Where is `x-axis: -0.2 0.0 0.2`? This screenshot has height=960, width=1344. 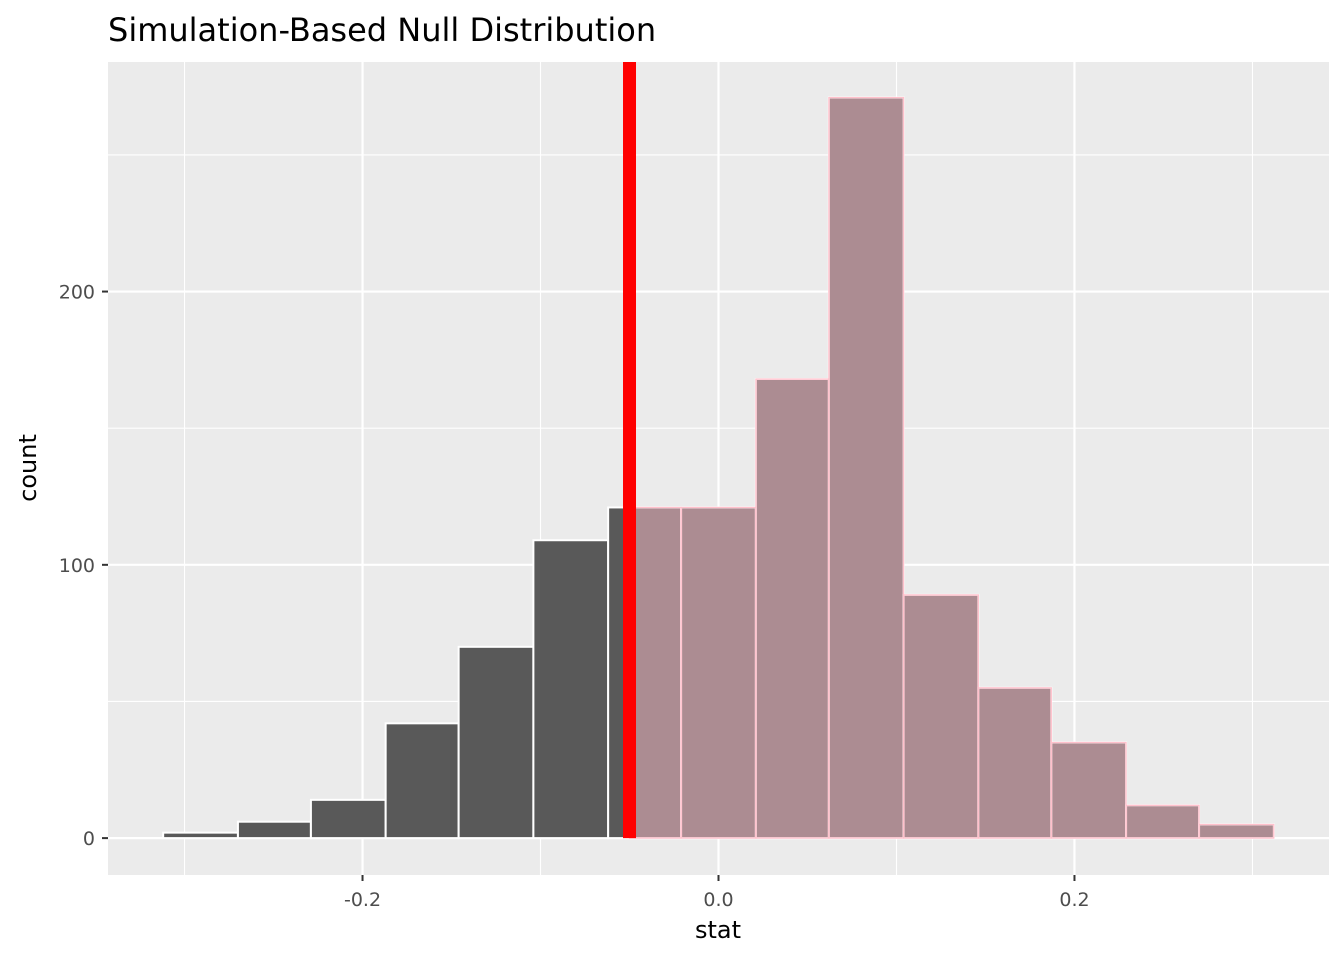 x-axis: -0.2 0.0 0.2 is located at coordinates (717, 893).